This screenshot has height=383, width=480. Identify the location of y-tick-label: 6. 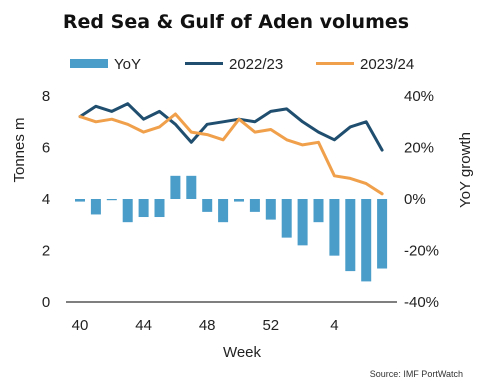
(46, 148).